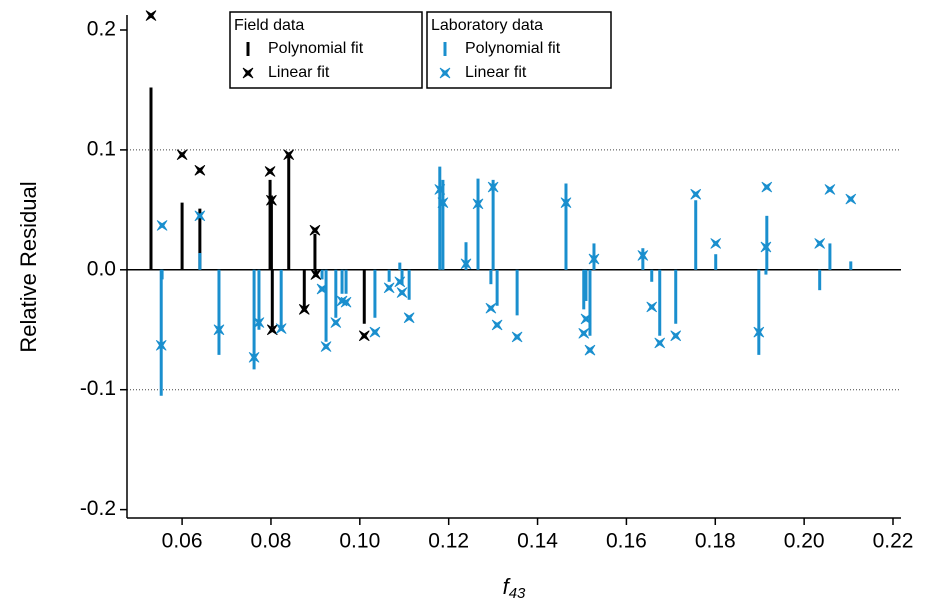 This screenshot has height=607, width=931. What do you see at coordinates (269, 25) in the screenshot?
I see `legend-title: Field data` at bounding box center [269, 25].